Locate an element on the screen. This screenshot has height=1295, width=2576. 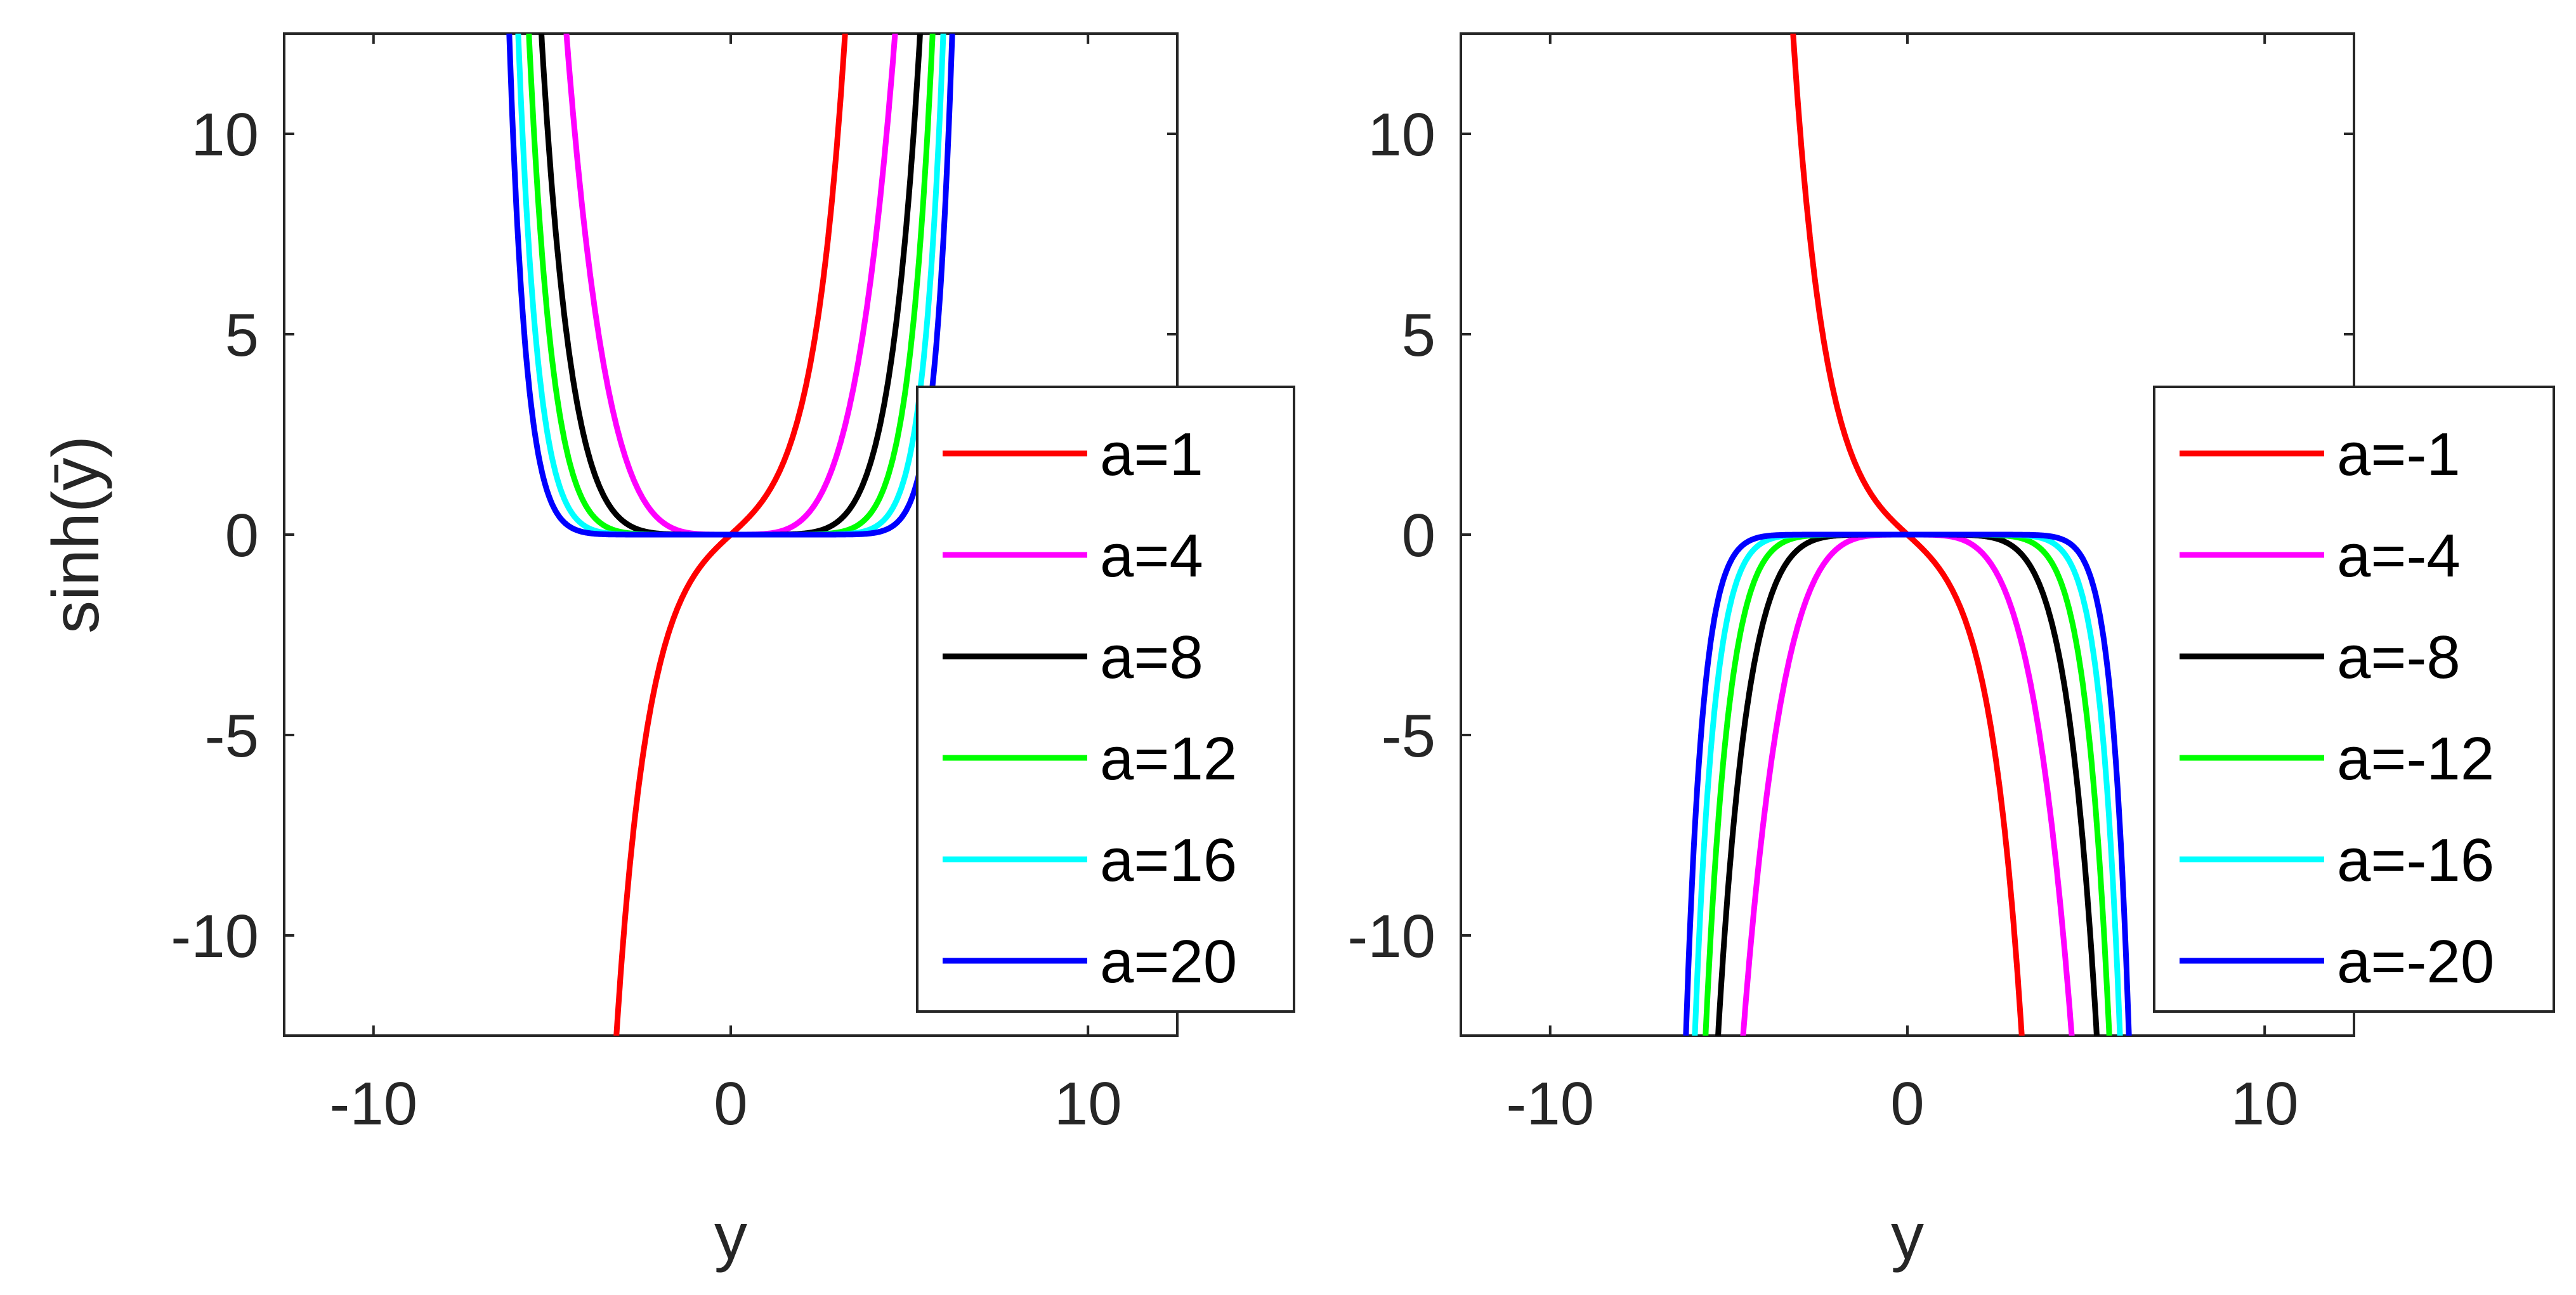
series-line-a=12 is located at coordinates (731, 286).